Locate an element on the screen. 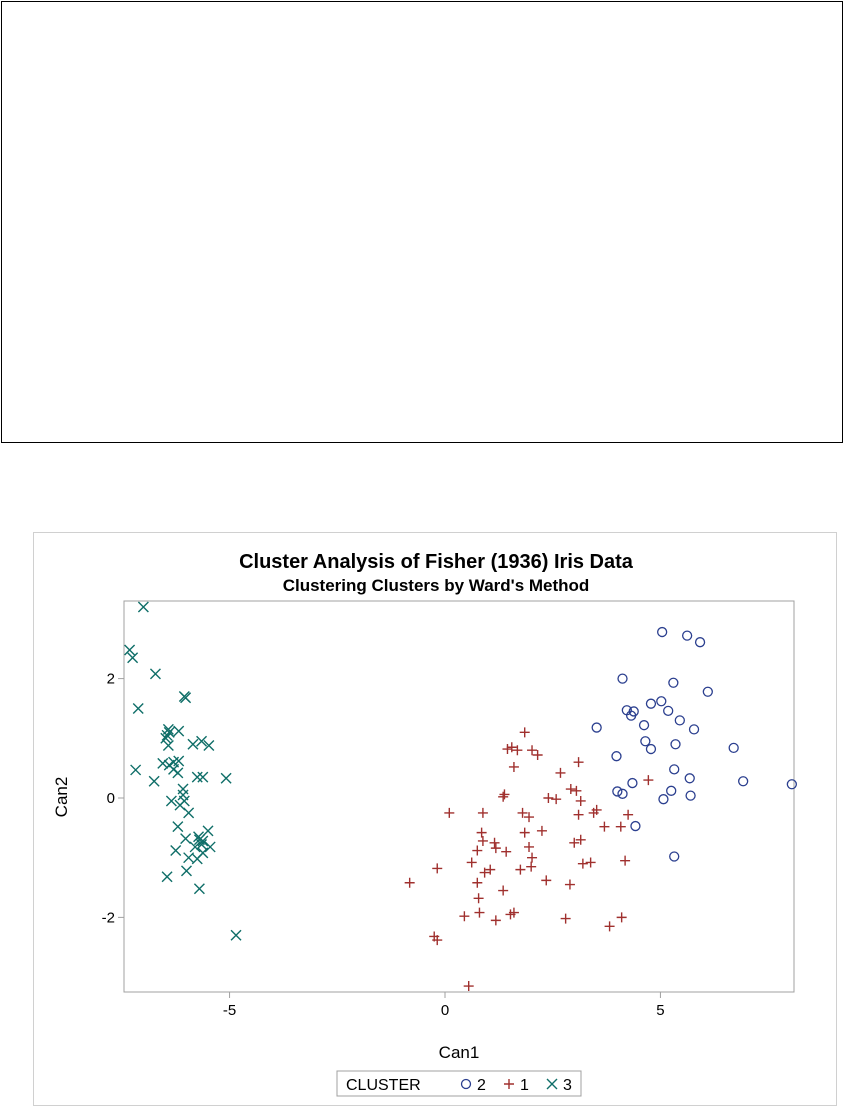 This screenshot has height=1109, width=844. chart-subtitle: Clustering Clusters by Ward's Method is located at coordinates (436, 585).